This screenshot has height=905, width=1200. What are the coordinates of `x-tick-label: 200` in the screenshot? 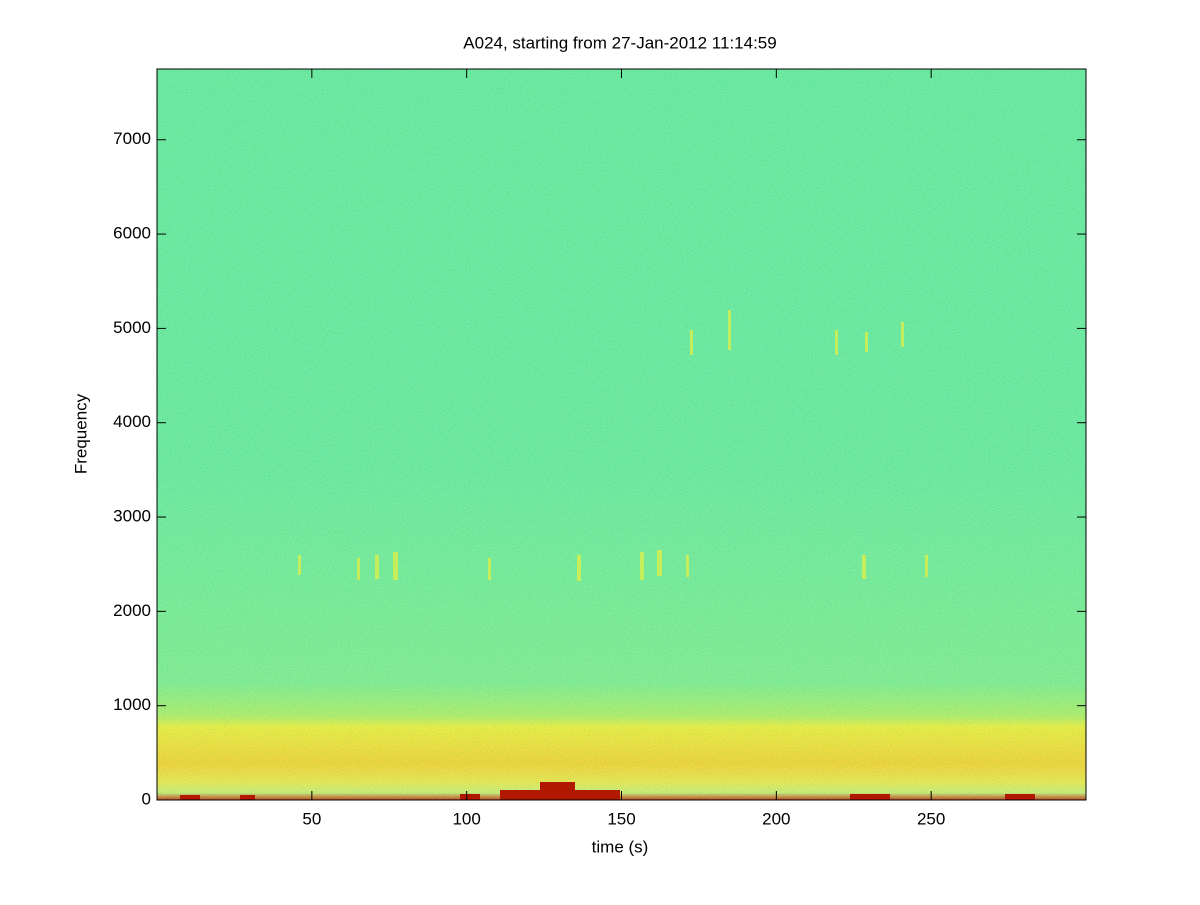 It's located at (776, 818).